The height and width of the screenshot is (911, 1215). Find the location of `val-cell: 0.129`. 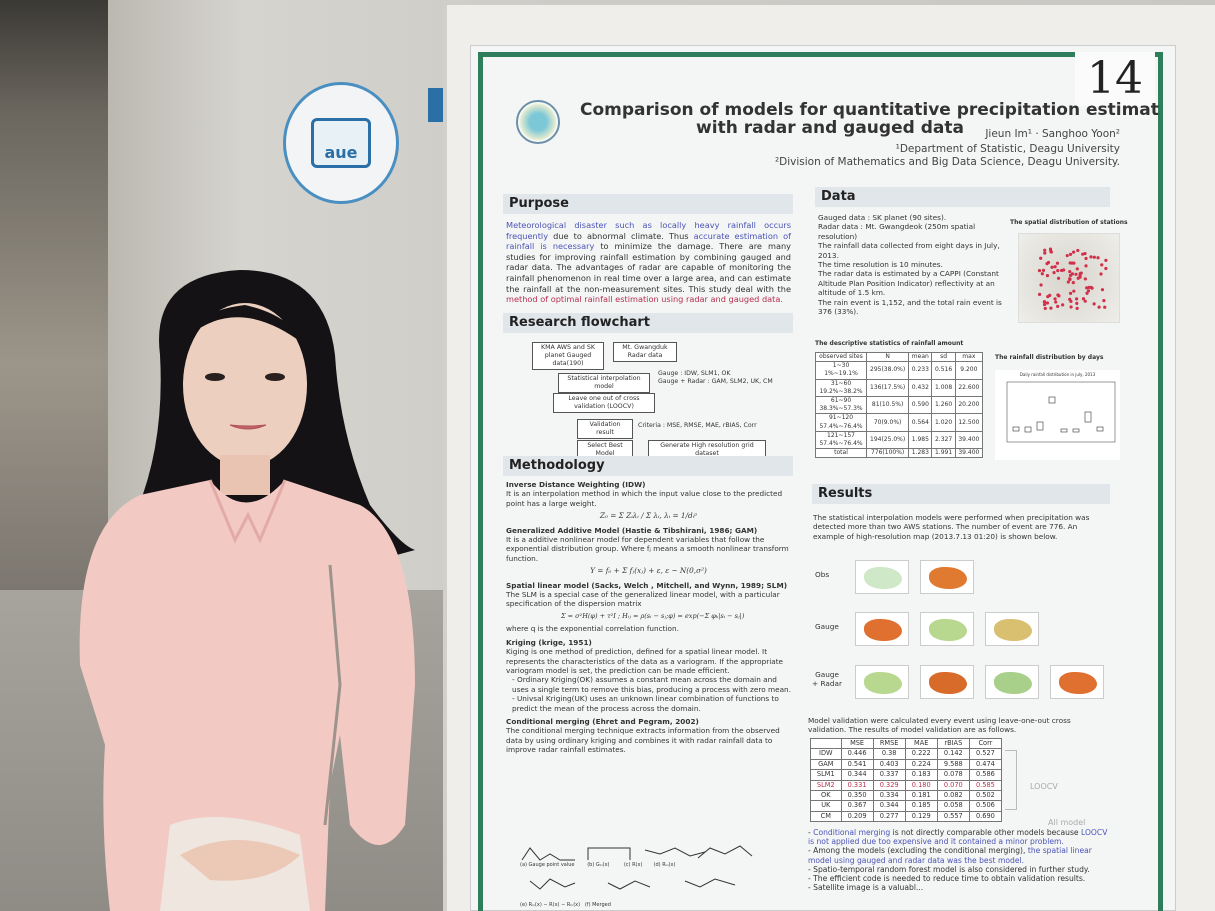

val-cell: 0.129 is located at coordinates (921, 816).